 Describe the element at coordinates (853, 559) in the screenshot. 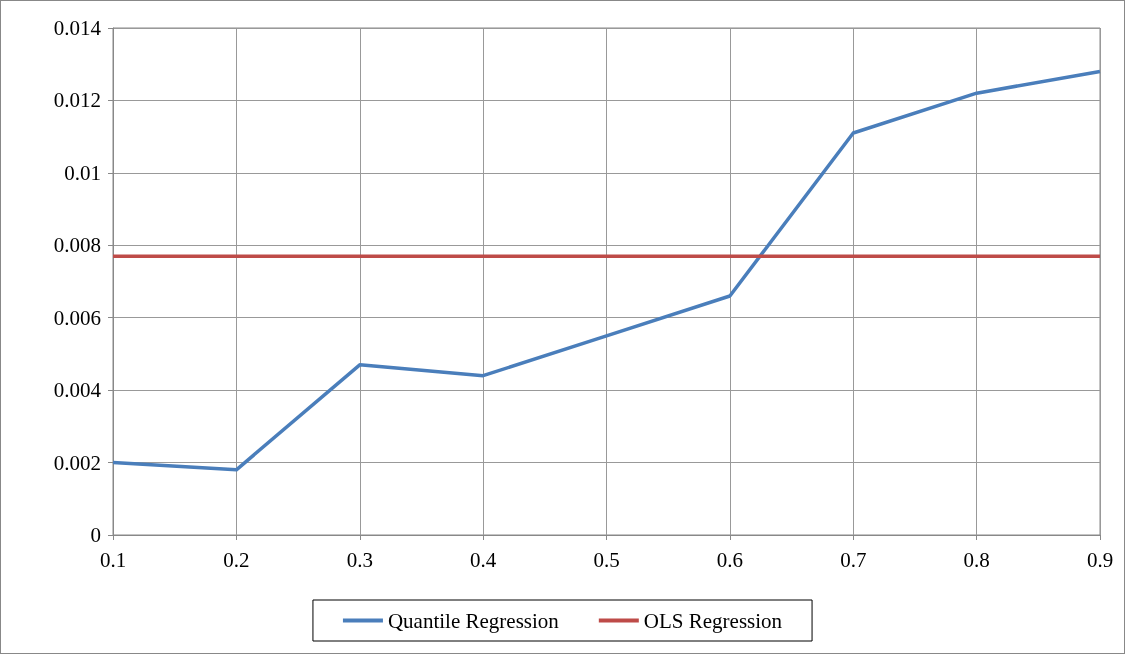

I see `x-tick-label: 0.7` at that location.